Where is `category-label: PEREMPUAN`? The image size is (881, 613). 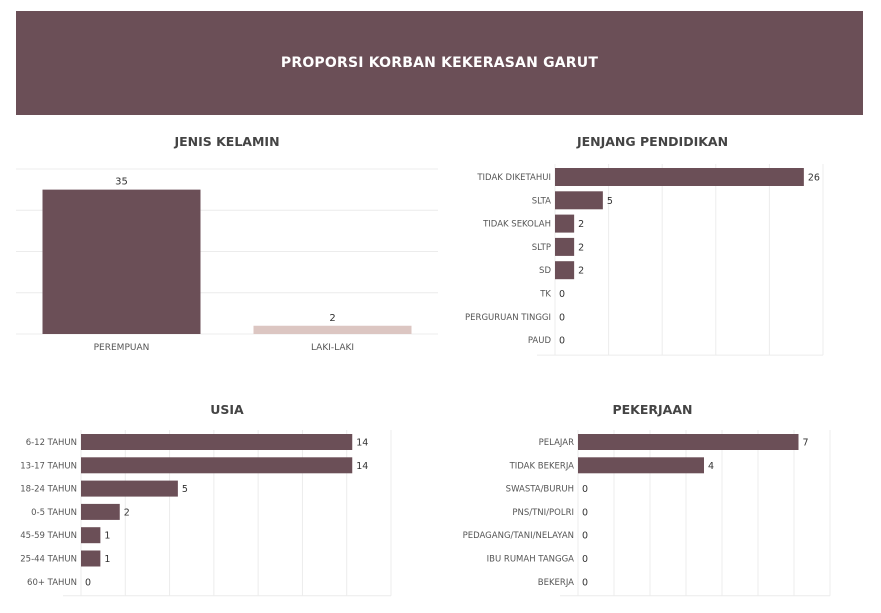
category-label: PEREMPUAN is located at coordinates (122, 348).